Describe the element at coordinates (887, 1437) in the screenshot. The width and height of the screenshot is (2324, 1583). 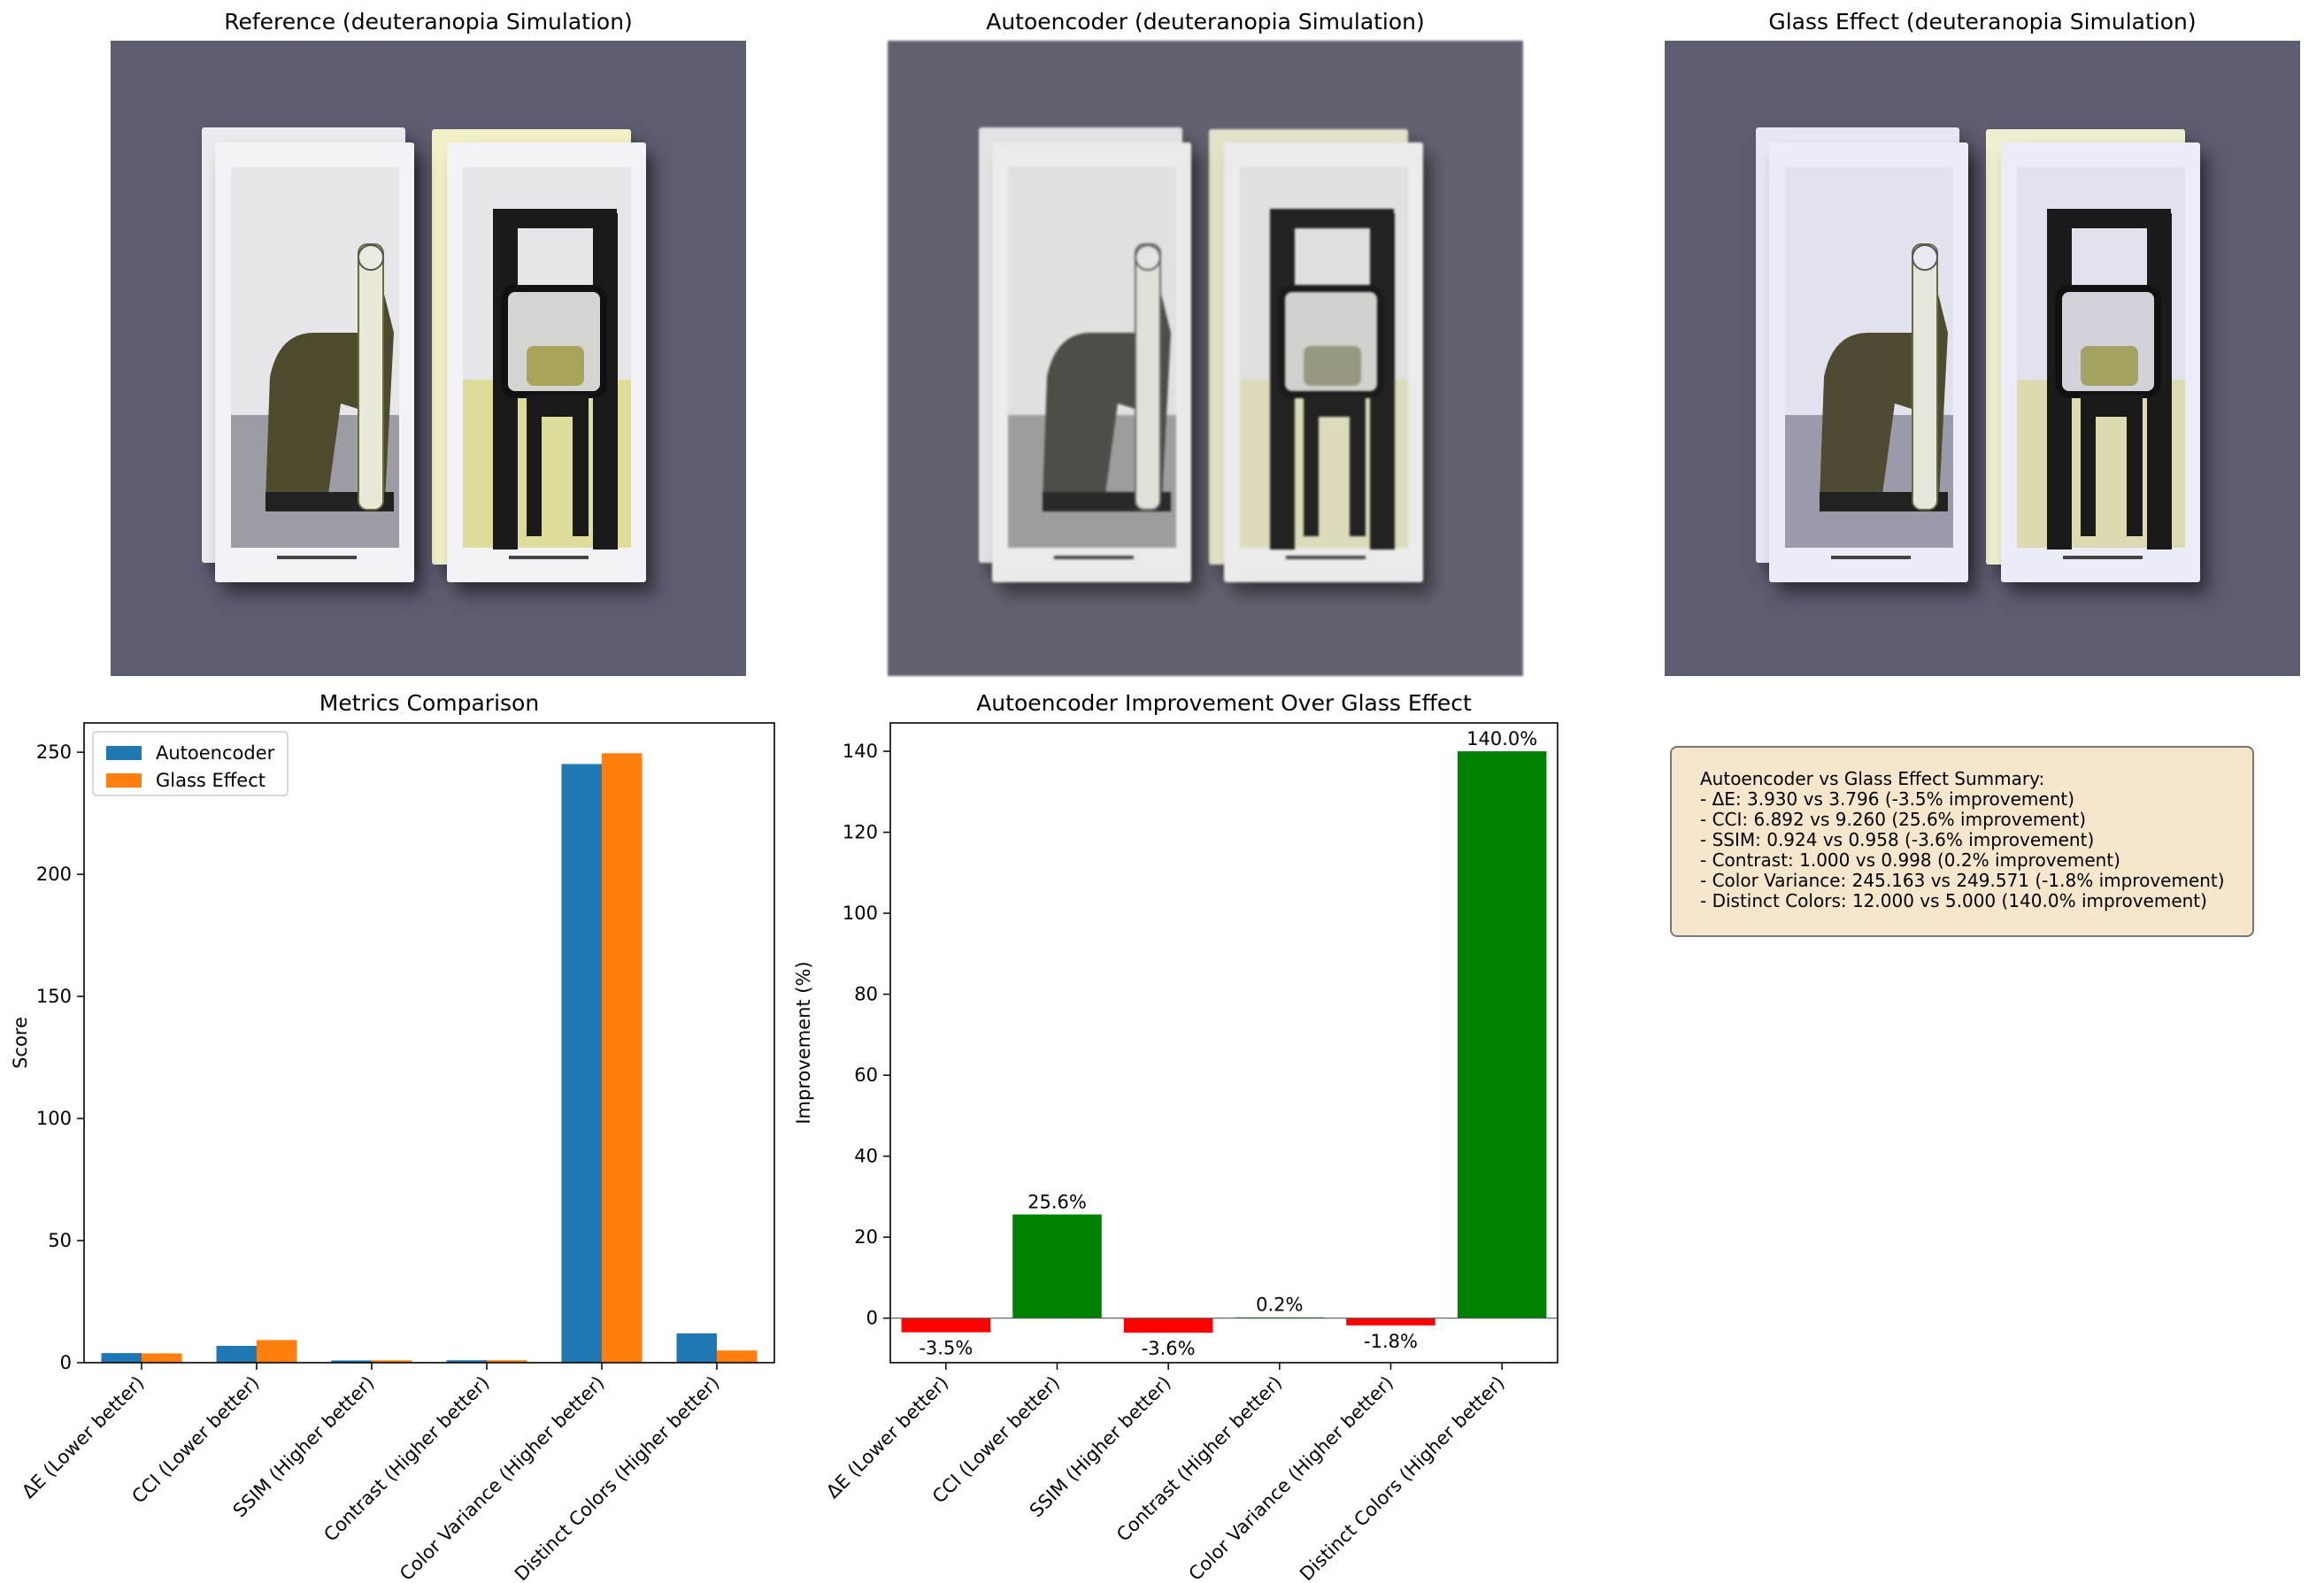
I see `improvement-xtick-label: ΔE (Lower better)` at that location.